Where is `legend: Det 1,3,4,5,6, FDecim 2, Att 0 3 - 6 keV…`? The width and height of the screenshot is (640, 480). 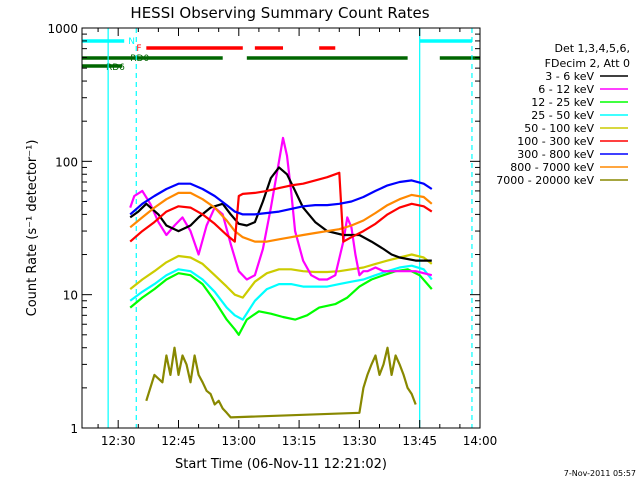 legend: Det 1,3,4,5,6, FDecim 2, Att 0 3 - 6 keV… is located at coordinates (563, 114).